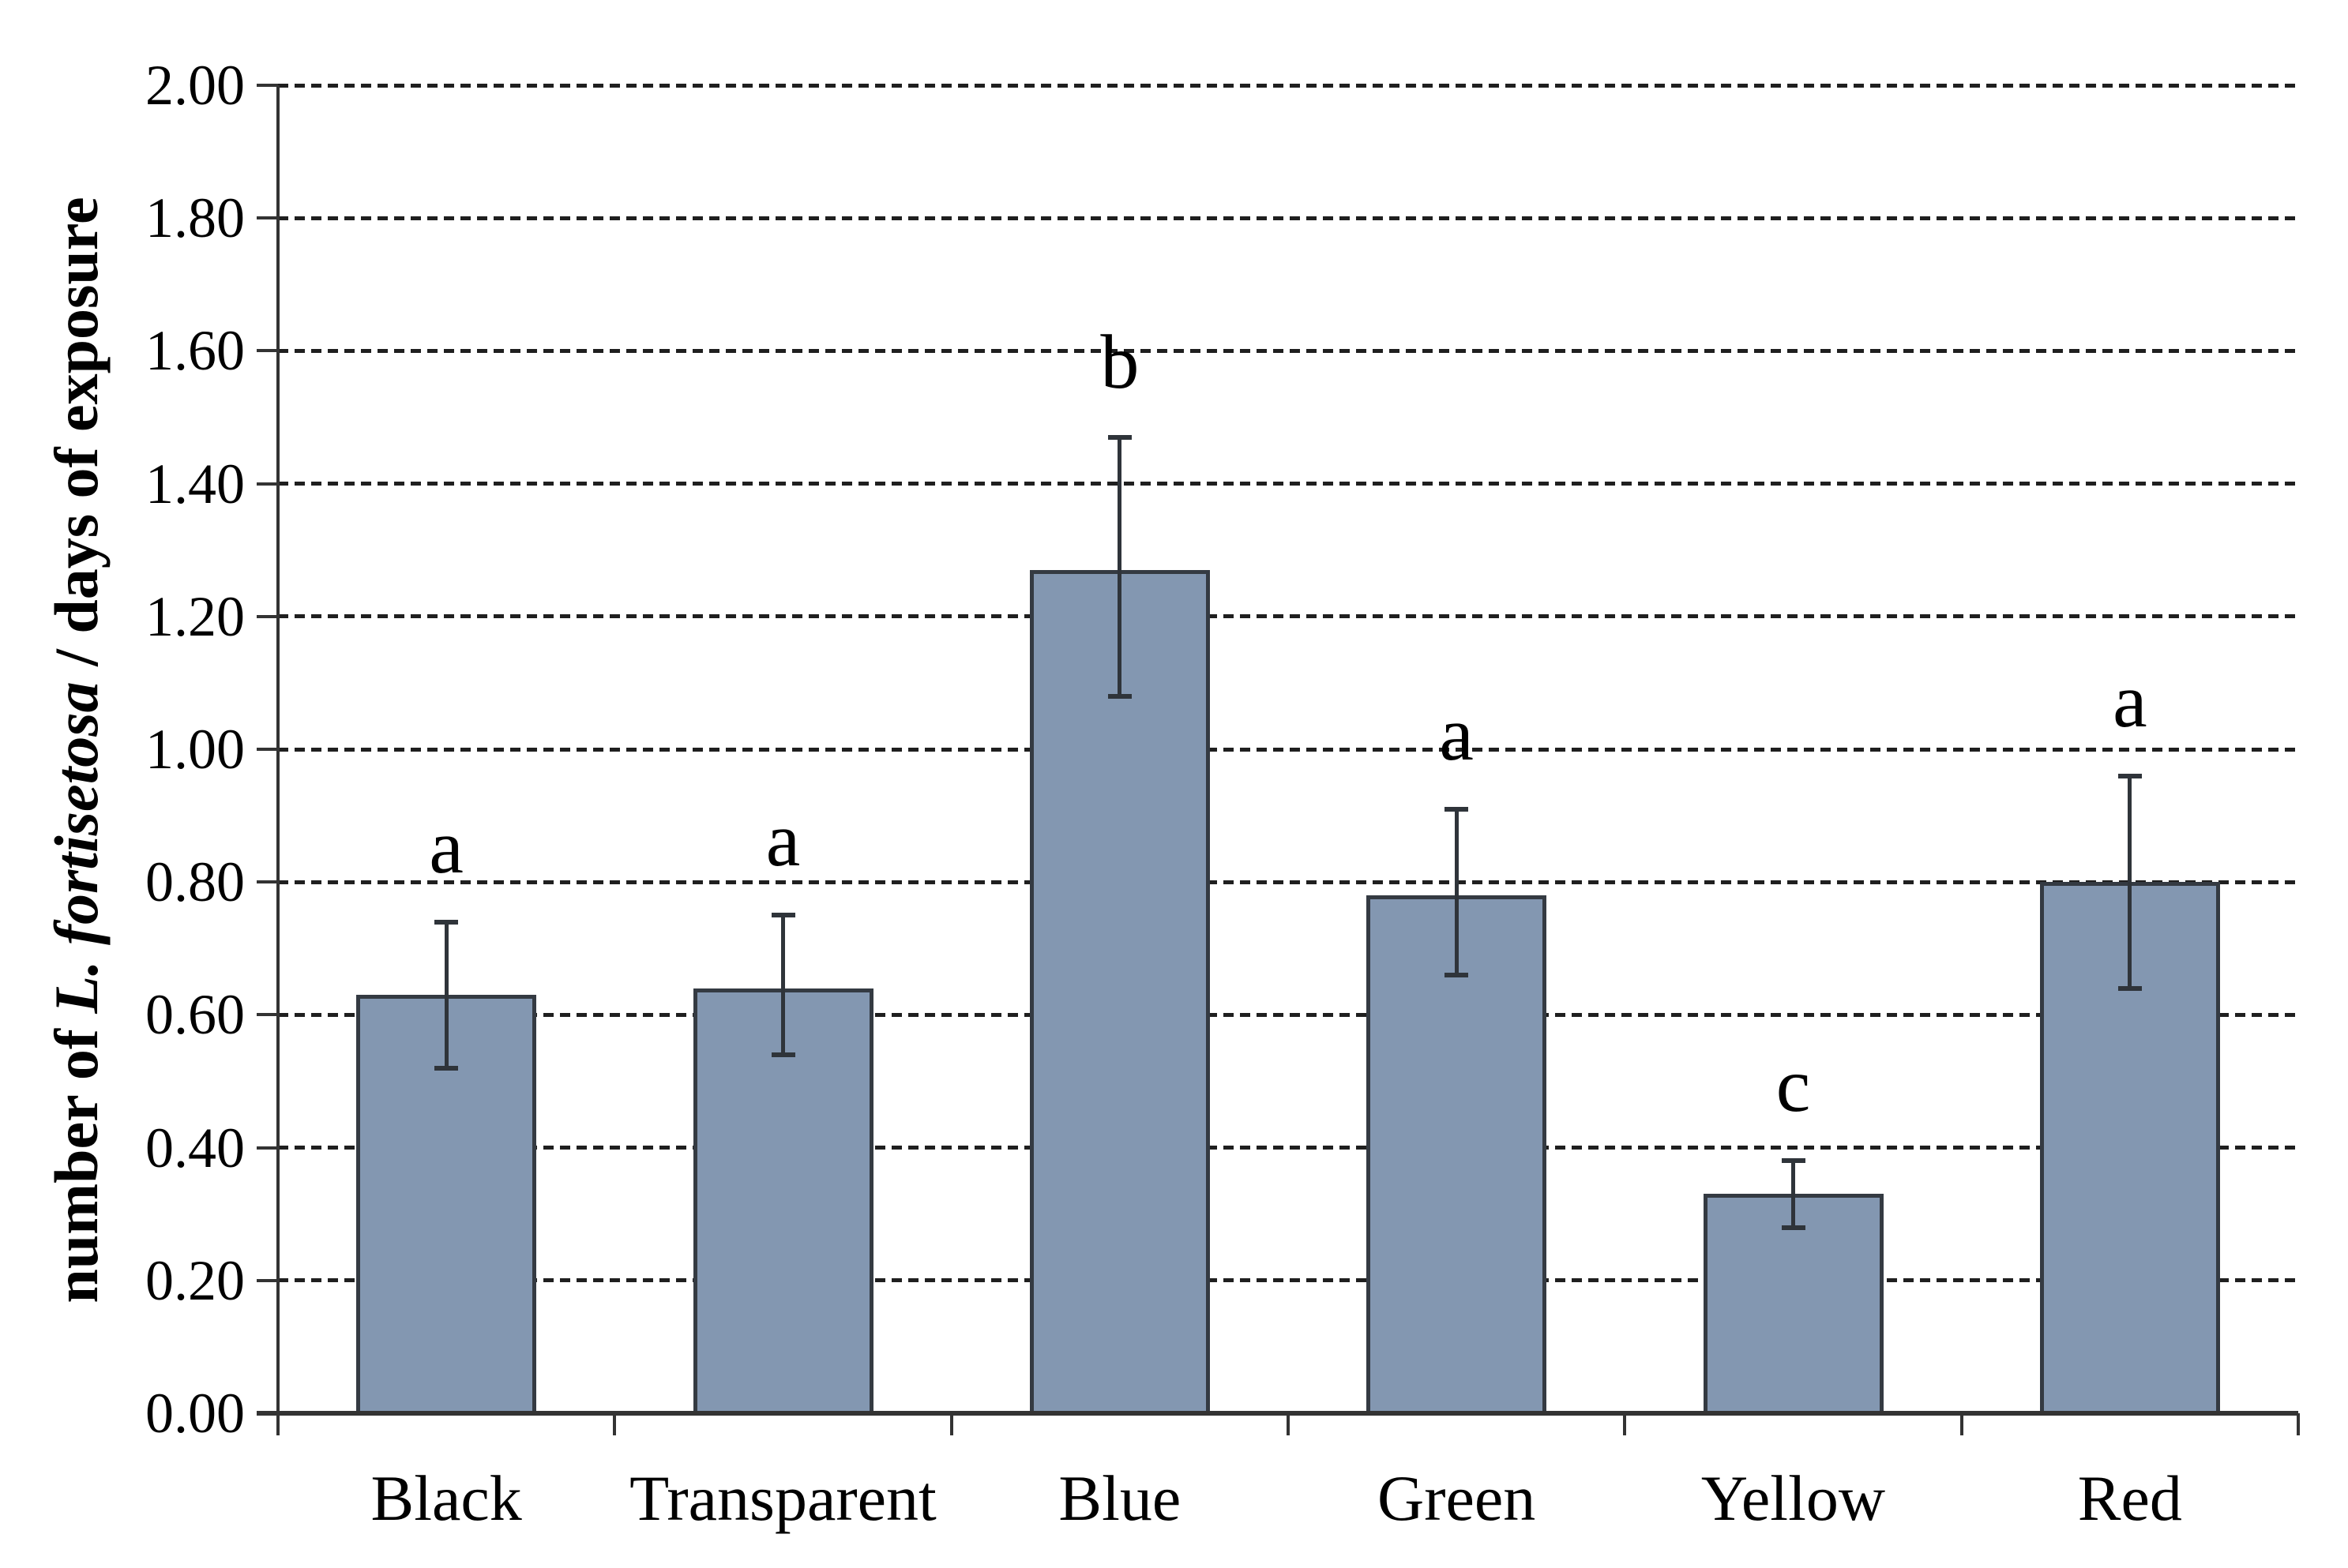  What do you see at coordinates (2129, 1498) in the screenshot?
I see `category-label: Red` at bounding box center [2129, 1498].